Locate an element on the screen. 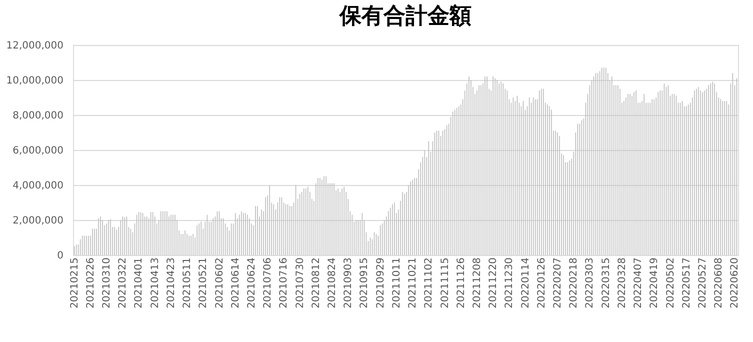 The width and height of the screenshot is (753, 342). x-tick-label: 20220328 is located at coordinates (622, 283).